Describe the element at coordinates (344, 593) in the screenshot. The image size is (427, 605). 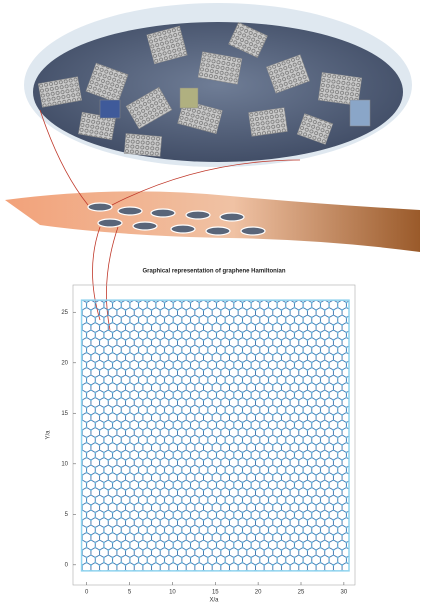
I see `x-tick-label: 30` at that location.